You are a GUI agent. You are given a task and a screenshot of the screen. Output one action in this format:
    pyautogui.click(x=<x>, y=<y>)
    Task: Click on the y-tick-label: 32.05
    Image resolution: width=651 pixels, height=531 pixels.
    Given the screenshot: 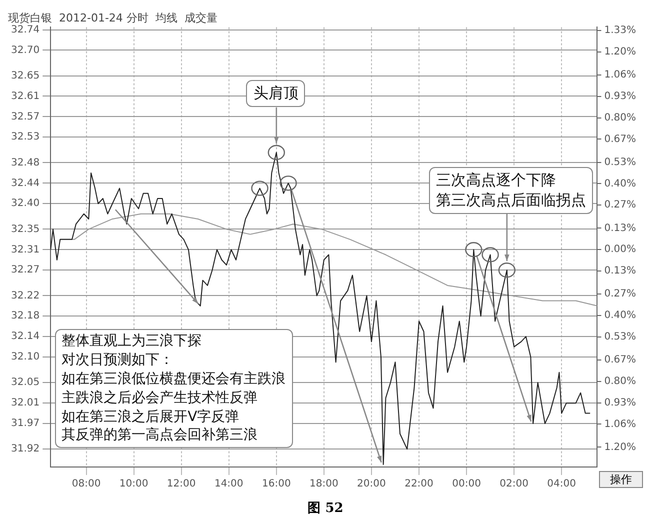 What is the action you would take?
    pyautogui.click(x=25, y=382)
    